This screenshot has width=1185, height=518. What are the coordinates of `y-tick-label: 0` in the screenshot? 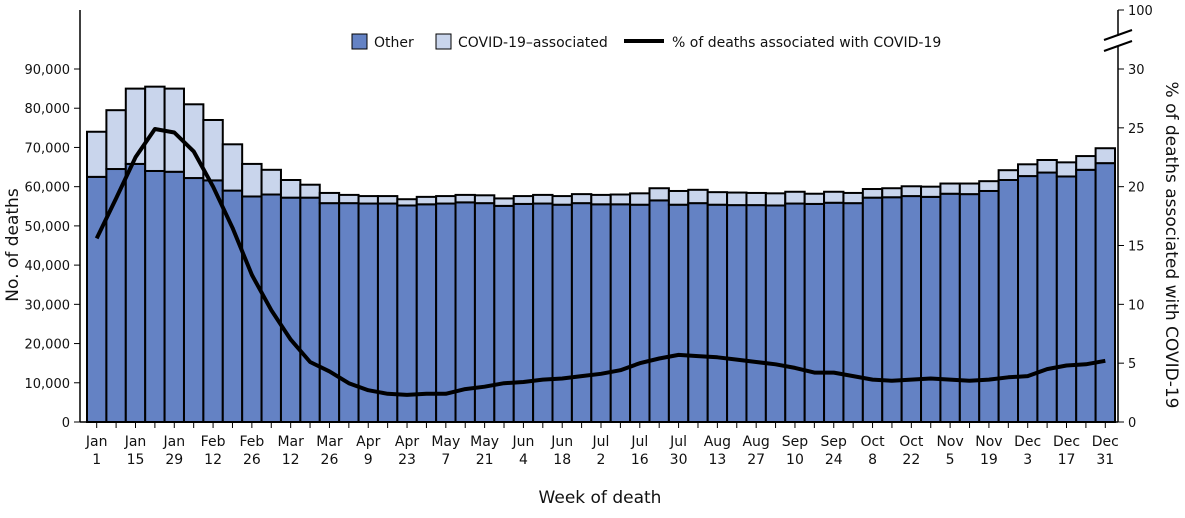 It's located at (66, 423).